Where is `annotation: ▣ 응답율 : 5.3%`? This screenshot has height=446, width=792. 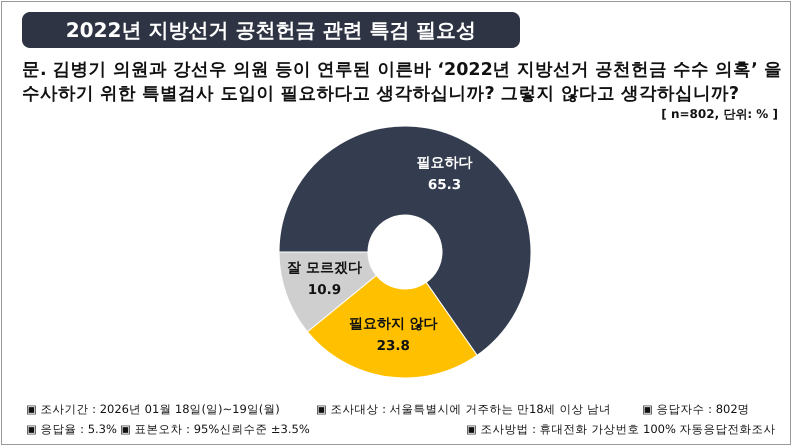 annotation: ▣ 응답율 : 5.3% is located at coordinates (71, 429).